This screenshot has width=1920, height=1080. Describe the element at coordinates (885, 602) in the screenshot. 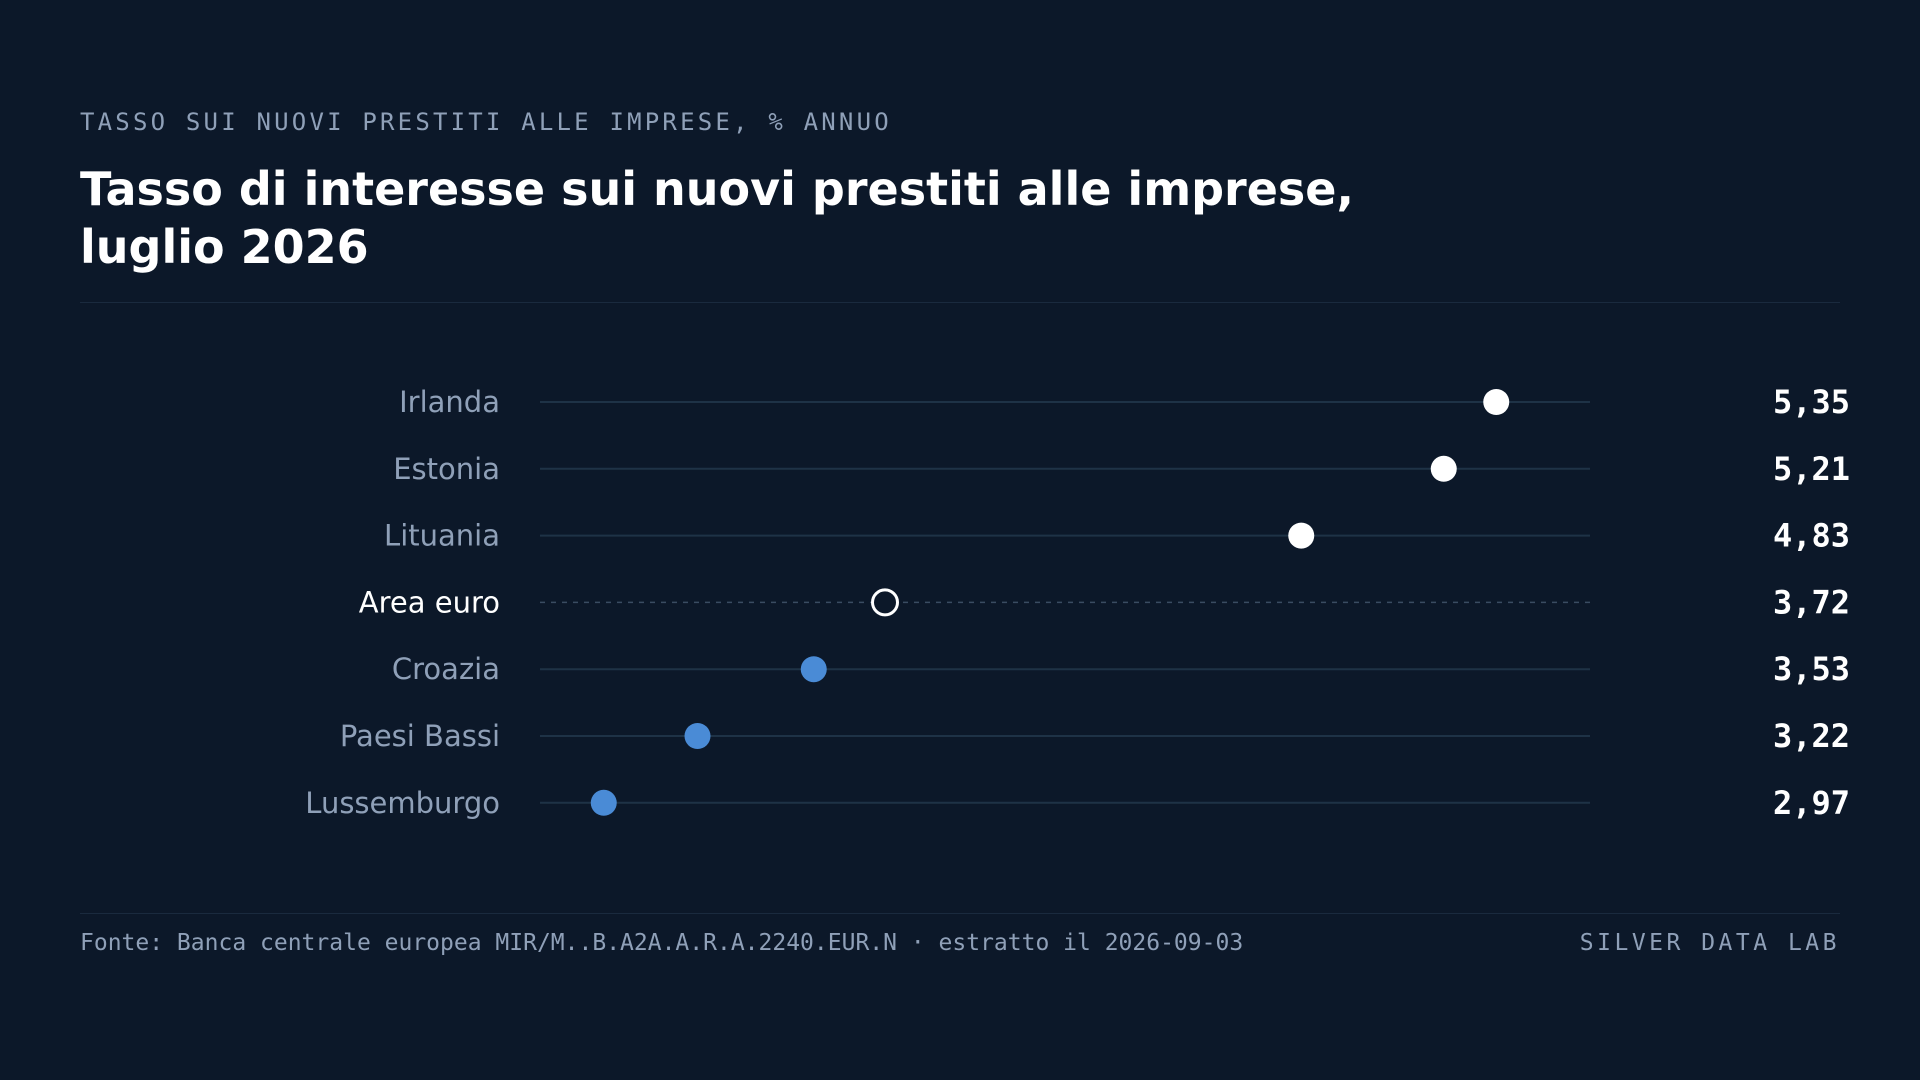

I see `reference-dot-area-euro` at that location.